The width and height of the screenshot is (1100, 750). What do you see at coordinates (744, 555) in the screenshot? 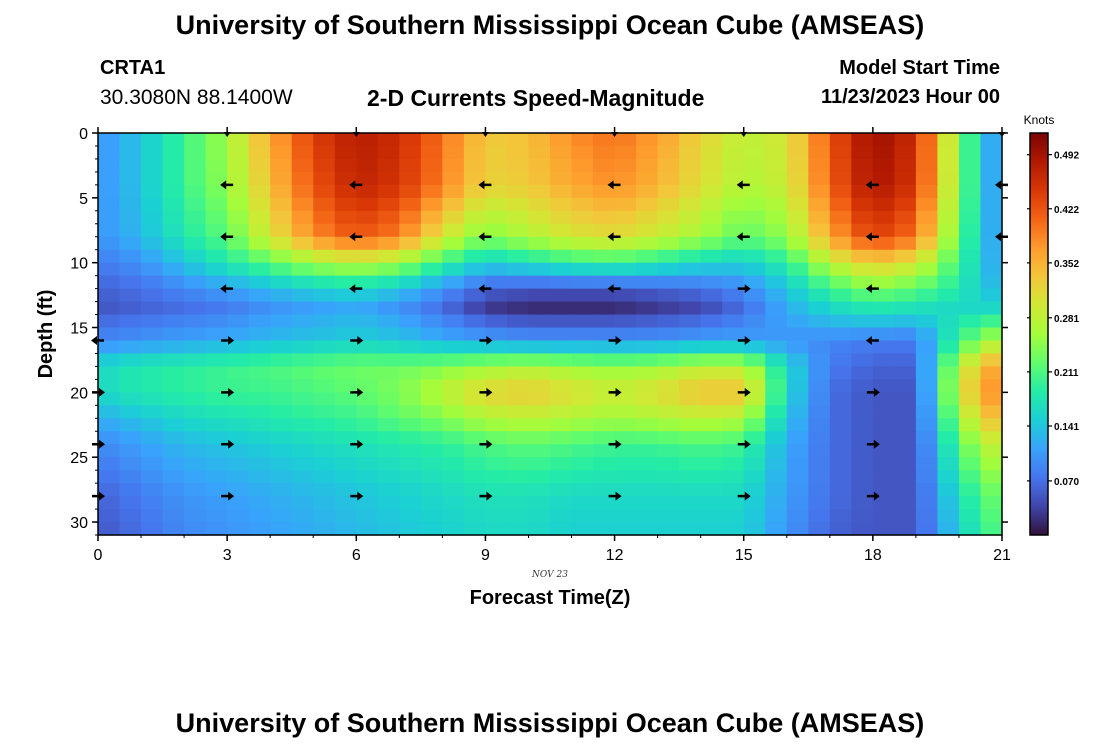
I see `x-tick-label: 15` at bounding box center [744, 555].